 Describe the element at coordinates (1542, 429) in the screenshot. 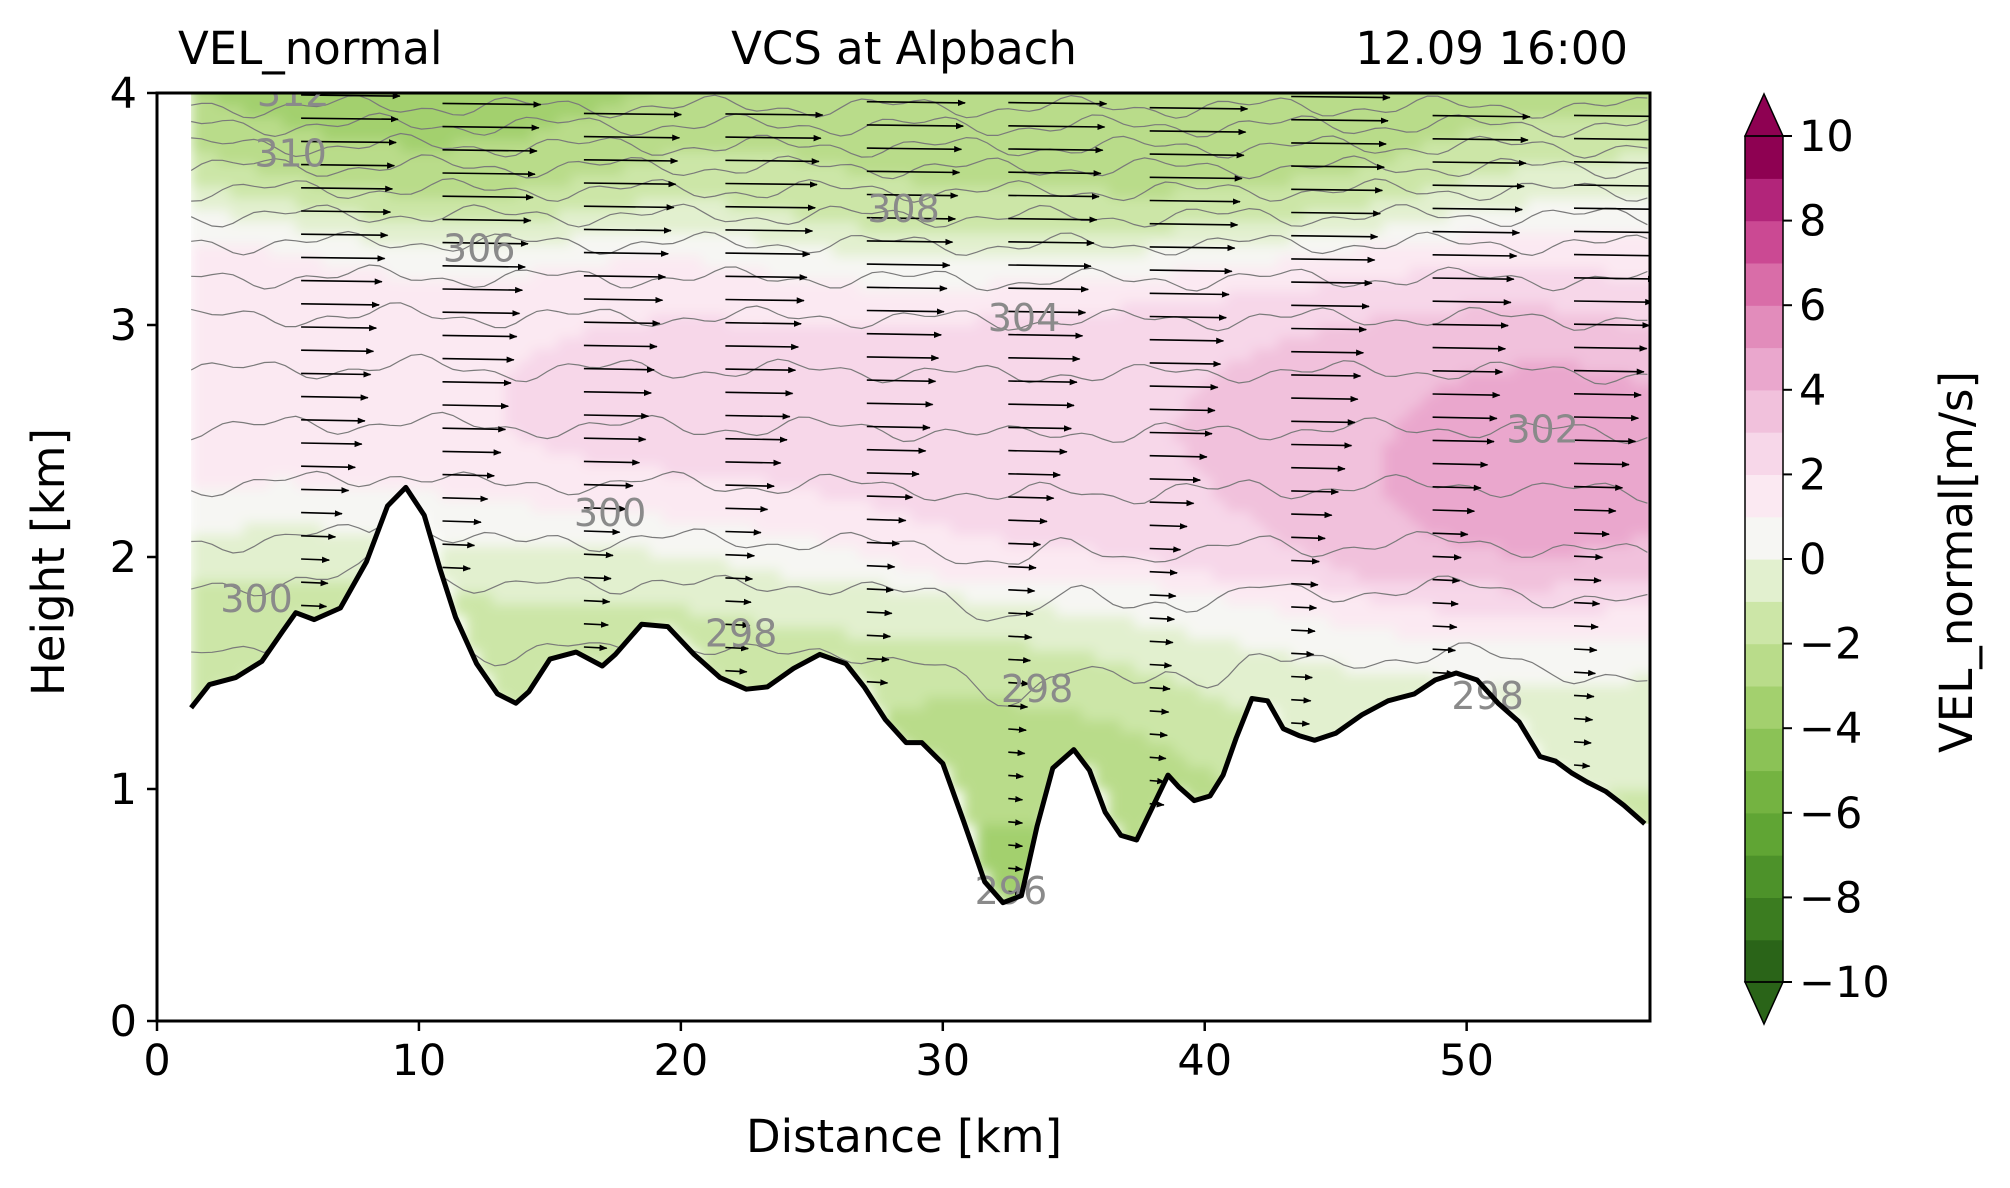

I see `isentrope-label: 302` at that location.